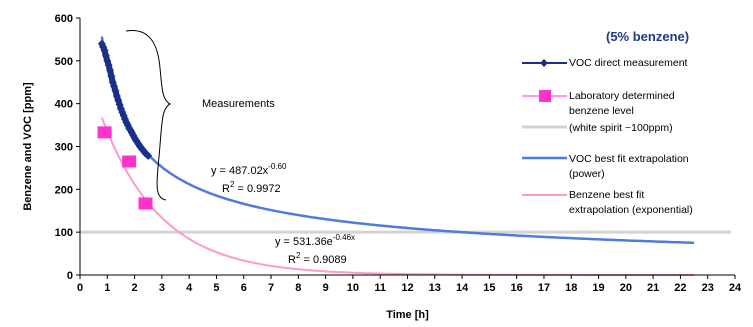 The width and height of the screenshot is (753, 327). What do you see at coordinates (298, 288) in the screenshot?
I see `x-tick-label: 8` at bounding box center [298, 288].